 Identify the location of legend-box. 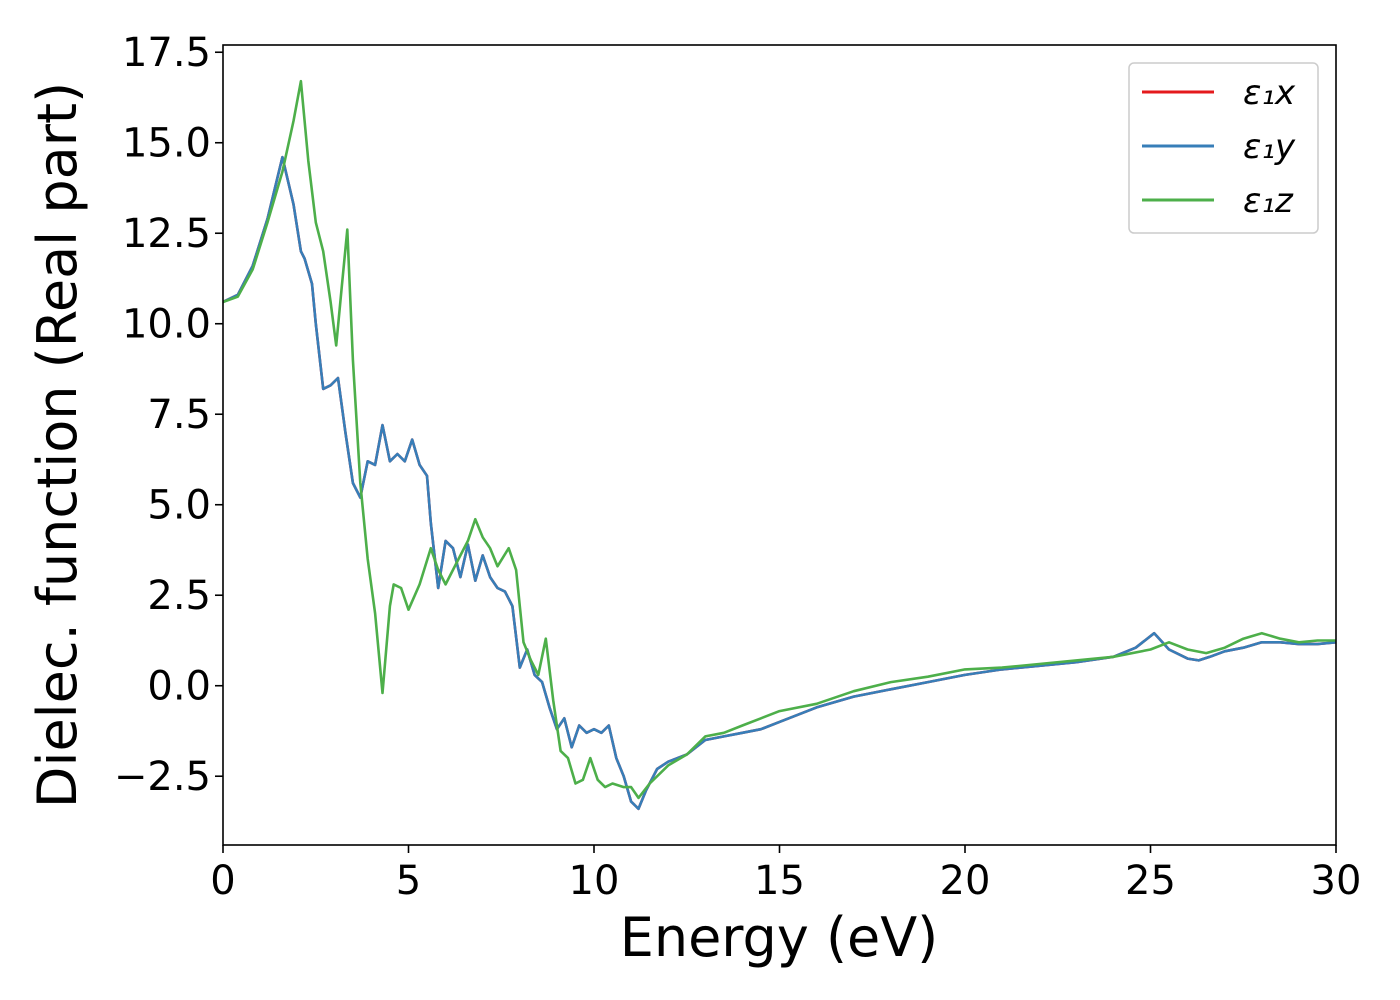
(1223, 148).